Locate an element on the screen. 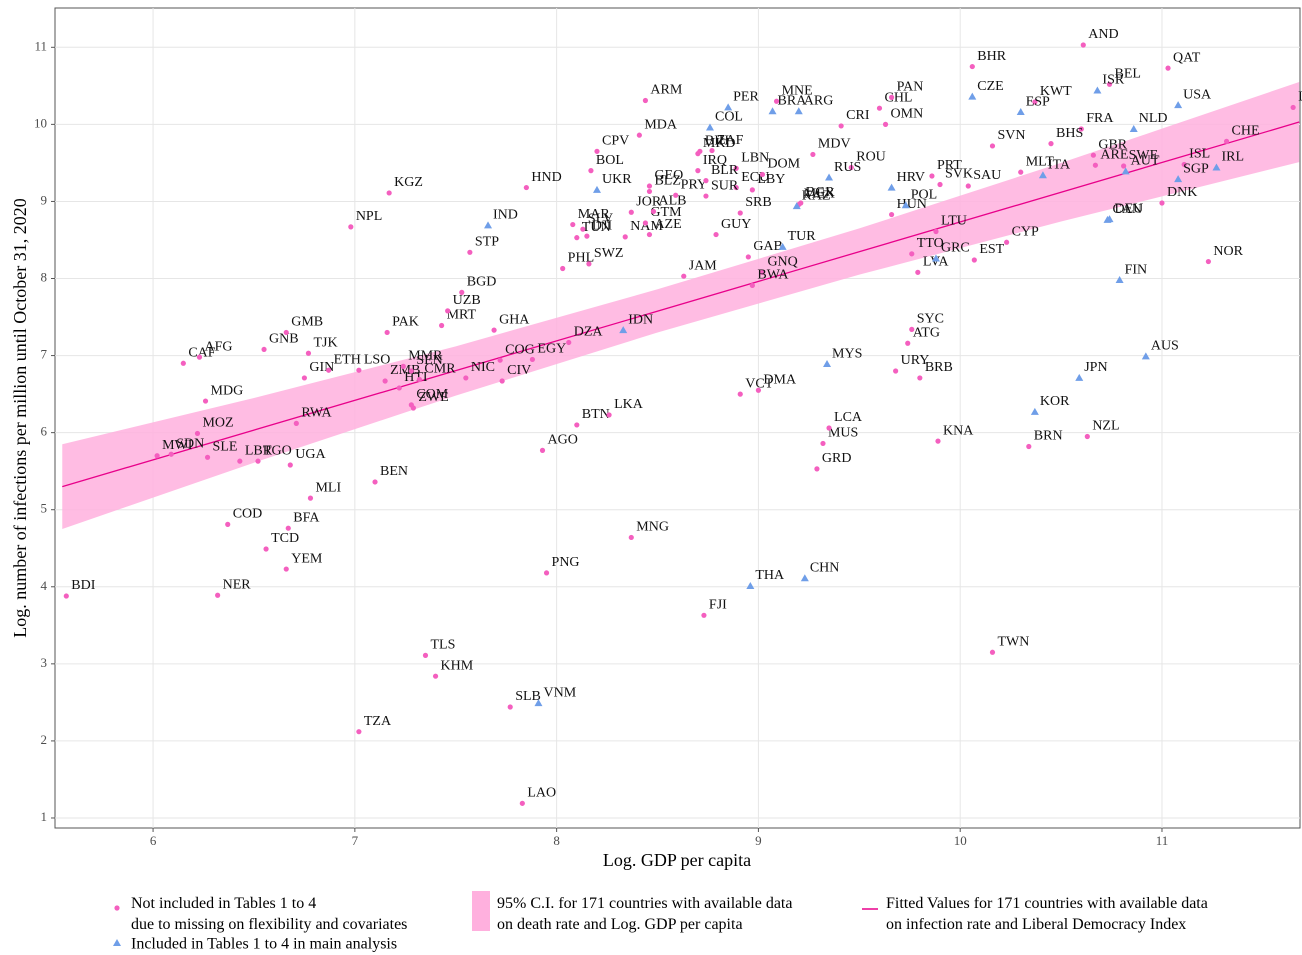 The height and width of the screenshot is (955, 1302). x-tick-label: 9 is located at coordinates (758, 840).